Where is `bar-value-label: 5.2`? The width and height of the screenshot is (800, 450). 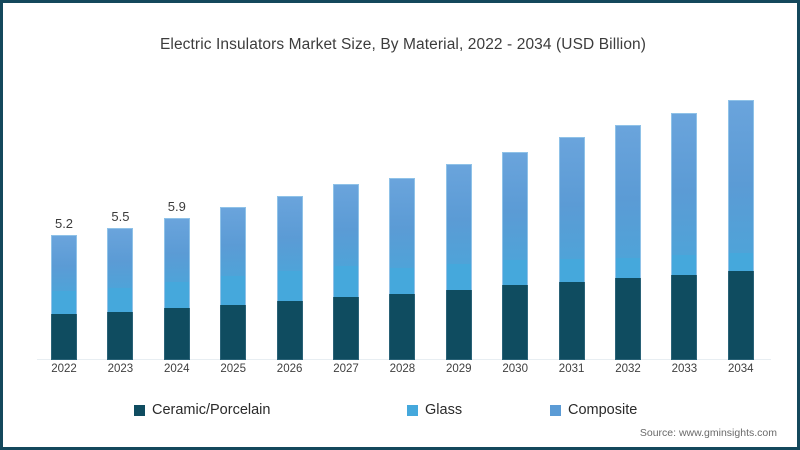
bar-value-label: 5.2 is located at coordinates (64, 223).